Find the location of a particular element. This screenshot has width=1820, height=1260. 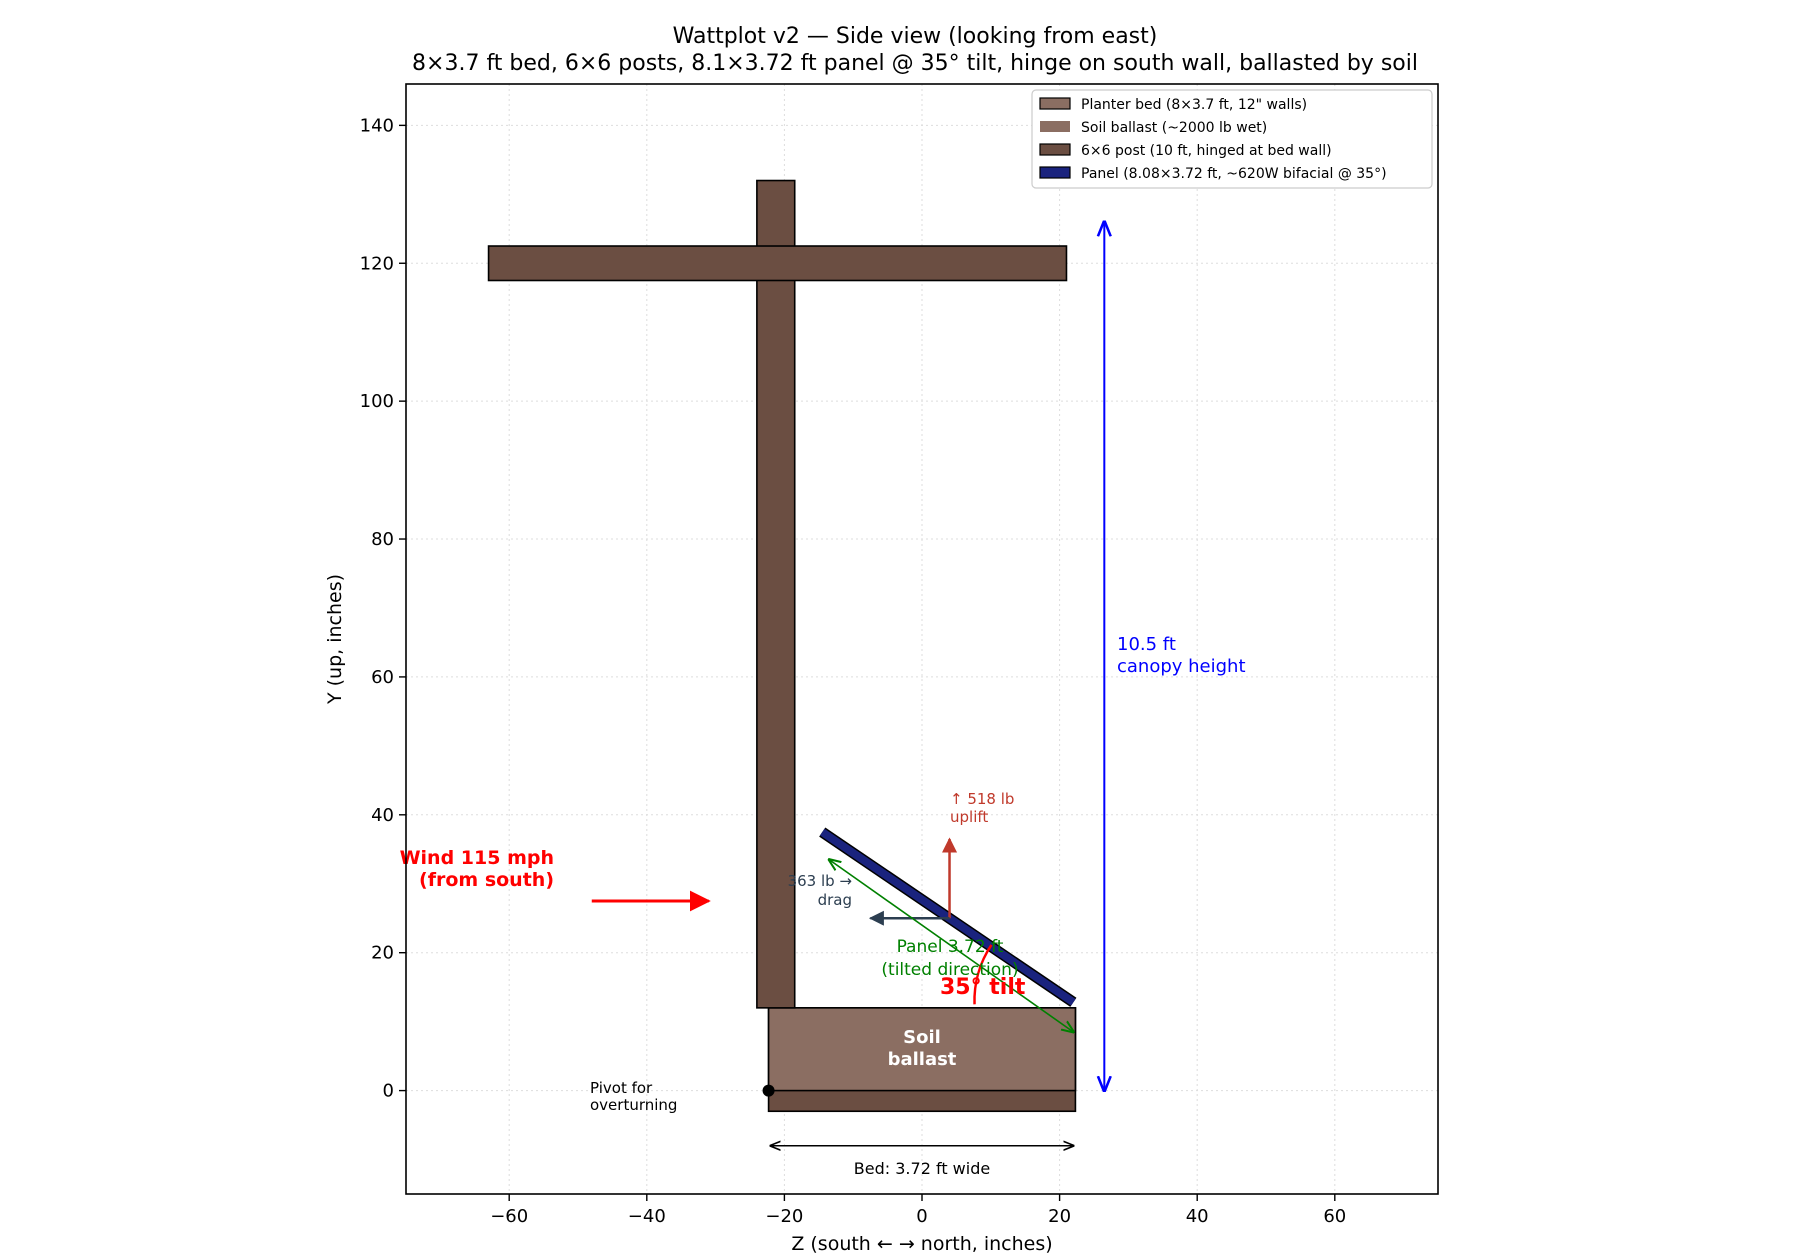

panel-length-label-line1: Panel 3.72 ft is located at coordinates (950, 947).